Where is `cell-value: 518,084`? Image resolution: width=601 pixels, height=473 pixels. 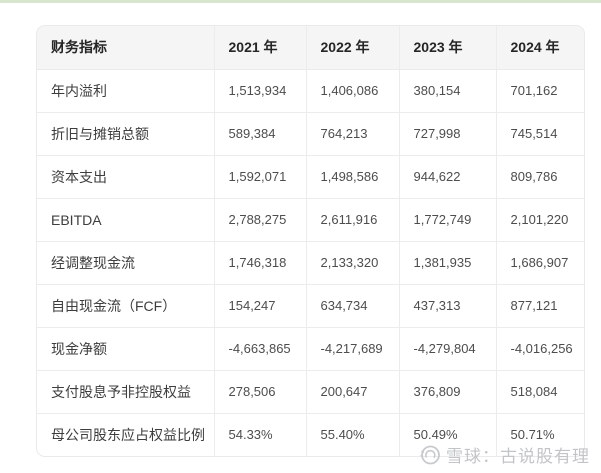
cell-value: 518,084 is located at coordinates (540, 392).